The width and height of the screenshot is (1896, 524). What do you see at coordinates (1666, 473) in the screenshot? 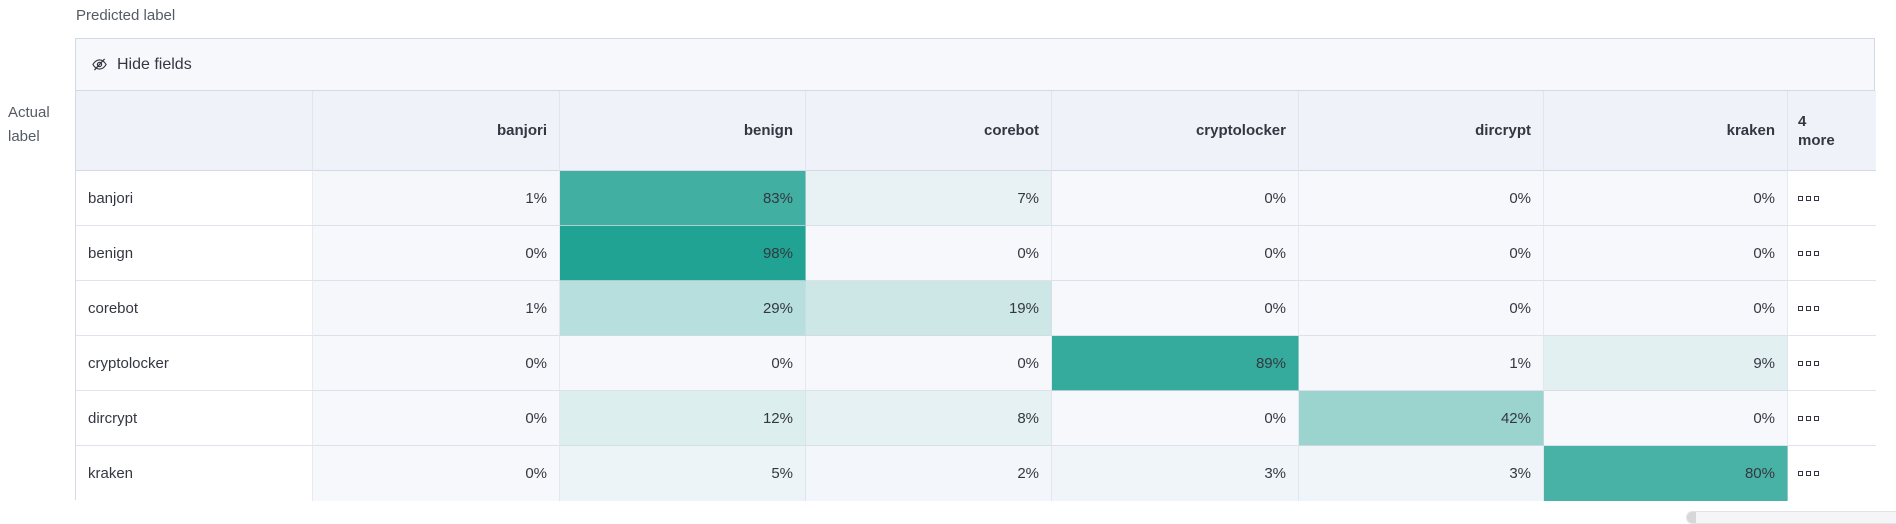
I see `cell-kraken-kraken: 80%` at bounding box center [1666, 473].